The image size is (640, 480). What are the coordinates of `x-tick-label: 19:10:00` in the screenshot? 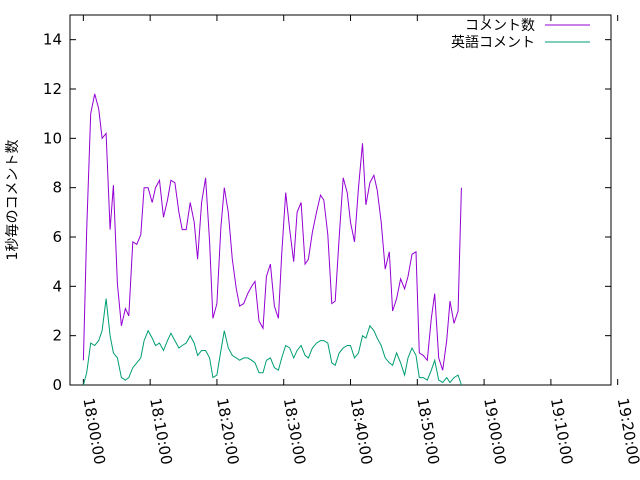 It's located at (561, 431).